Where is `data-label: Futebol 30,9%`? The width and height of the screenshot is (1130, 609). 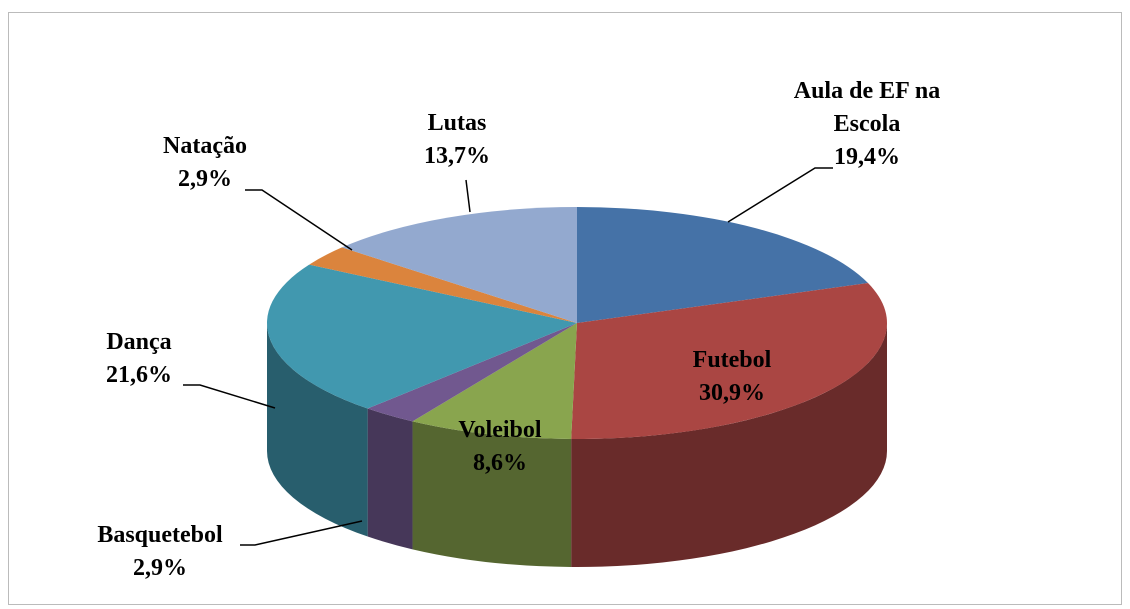 data-label: Futebol 30,9% is located at coordinates (732, 377).